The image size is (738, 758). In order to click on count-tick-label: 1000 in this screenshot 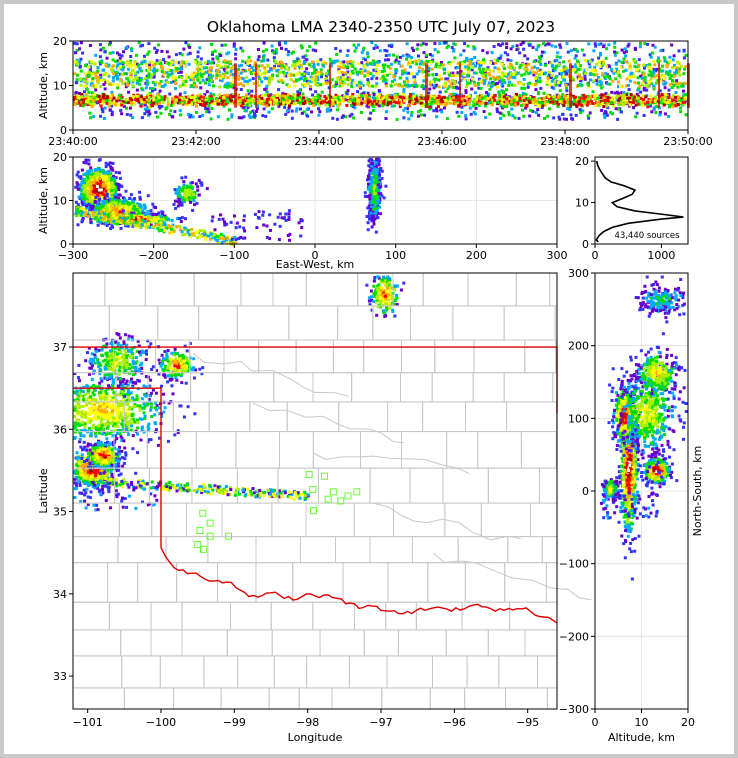, I will do `click(661, 255)`.